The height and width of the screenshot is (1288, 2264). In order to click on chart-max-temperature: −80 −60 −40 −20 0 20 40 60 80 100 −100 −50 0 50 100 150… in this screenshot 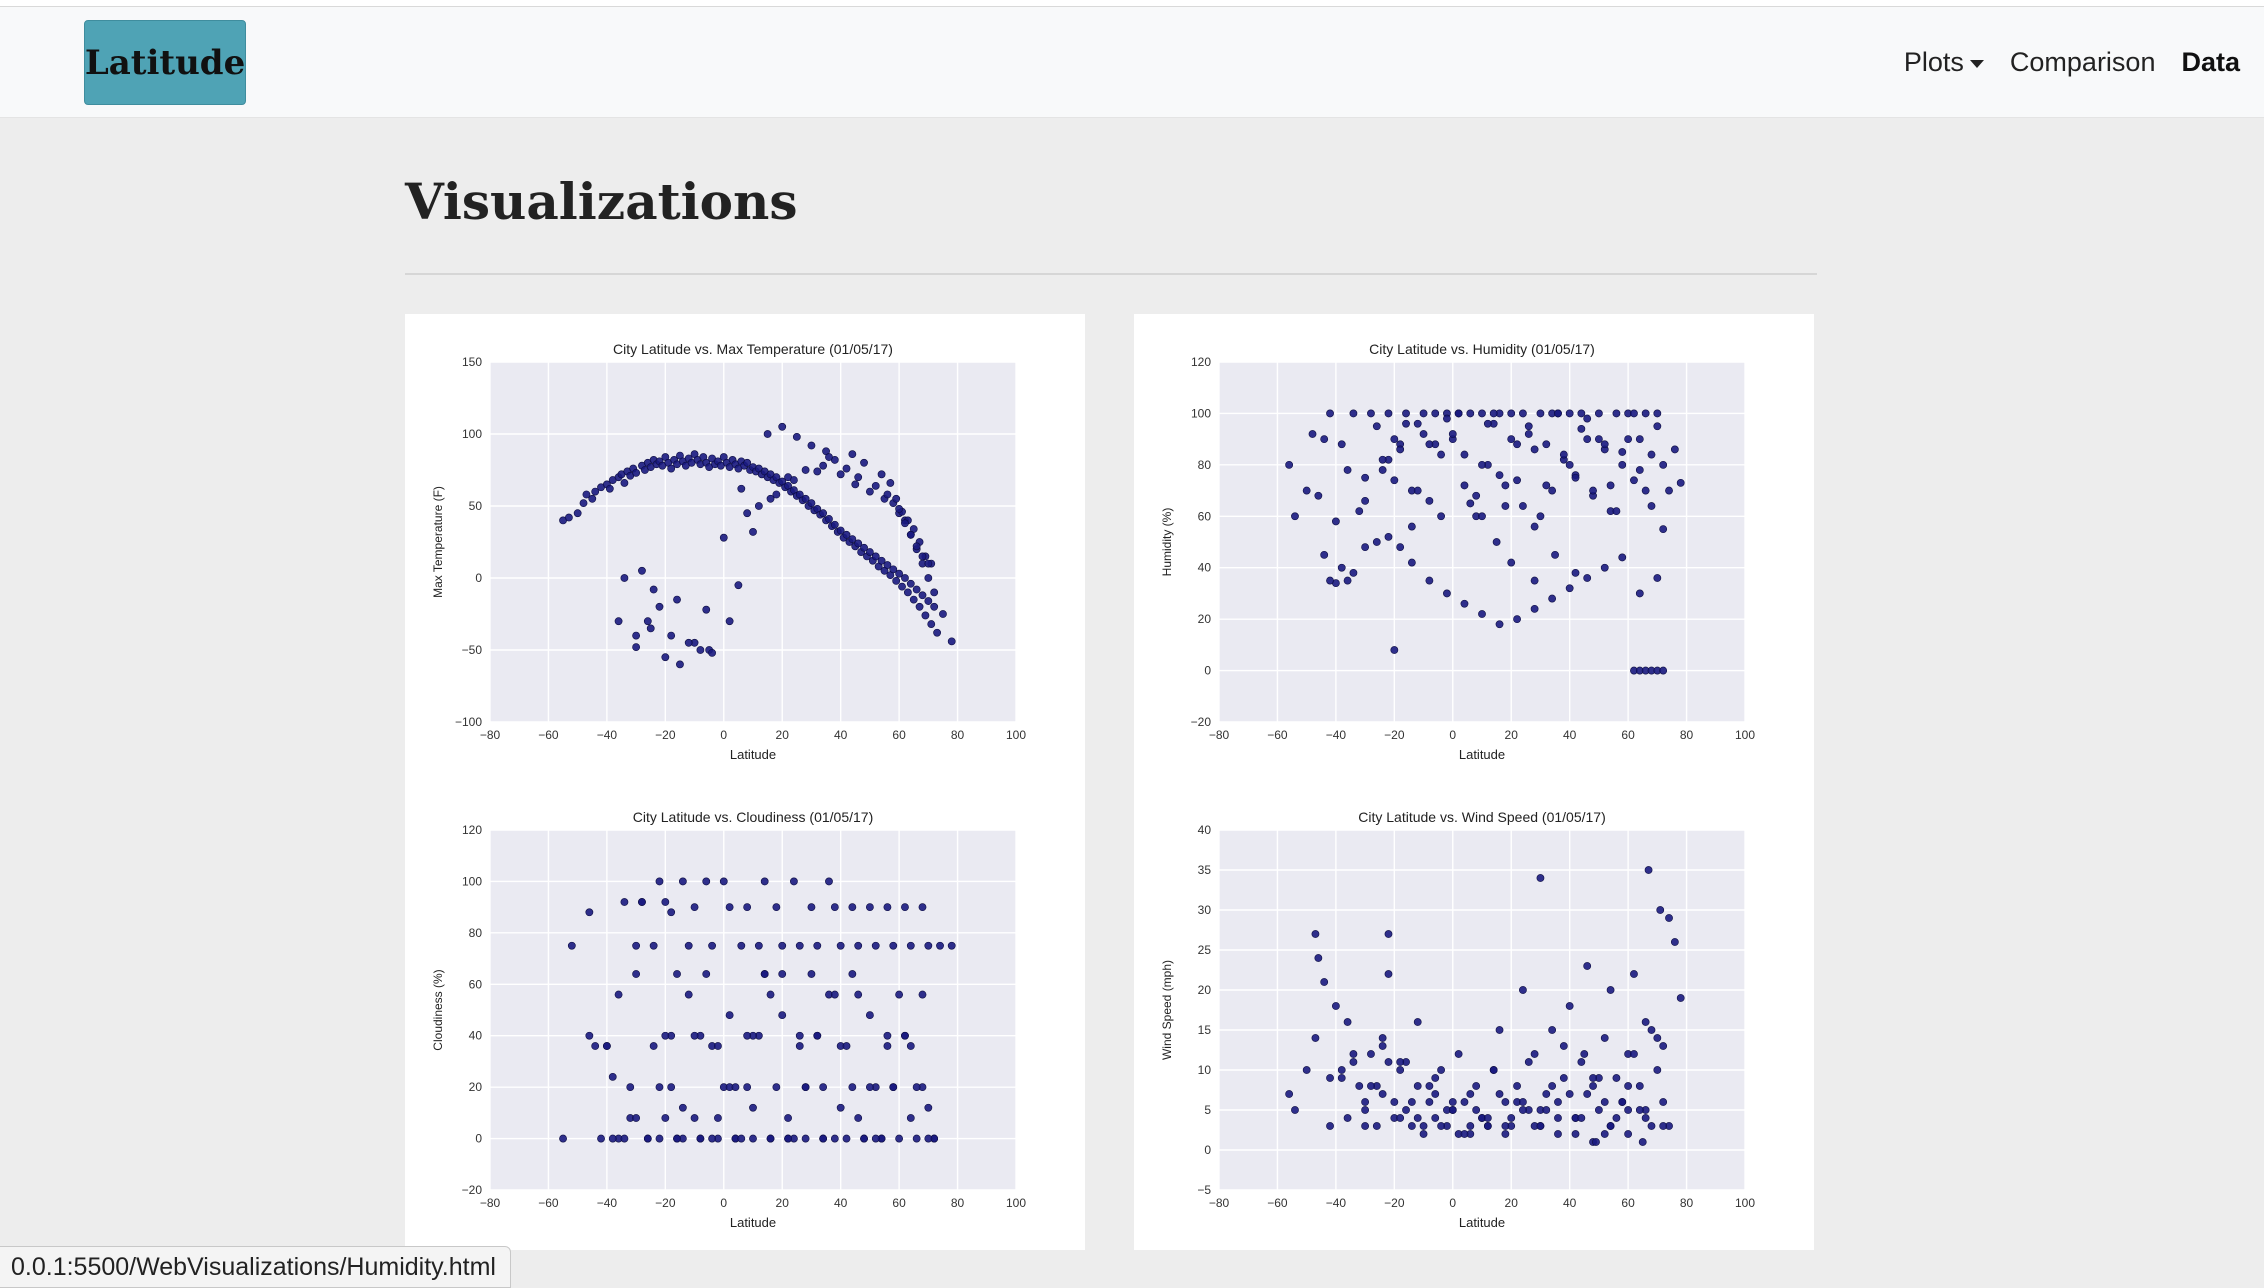, I will do `click(728, 551)`.